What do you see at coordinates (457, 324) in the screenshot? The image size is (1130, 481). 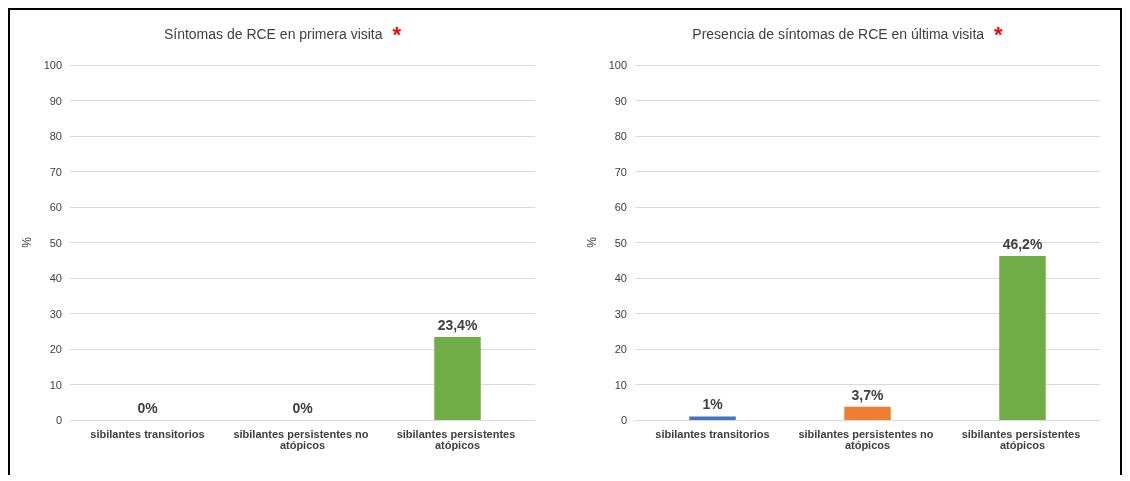 I see `data-label: 23,4%` at bounding box center [457, 324].